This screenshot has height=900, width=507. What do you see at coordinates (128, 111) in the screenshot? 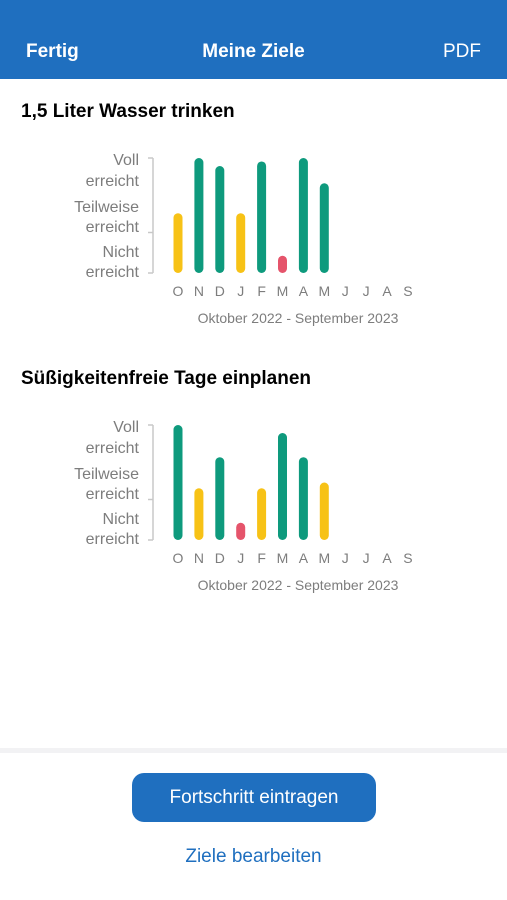
I see `goal-title: 1,5 Liter Wasser trinken` at bounding box center [128, 111].